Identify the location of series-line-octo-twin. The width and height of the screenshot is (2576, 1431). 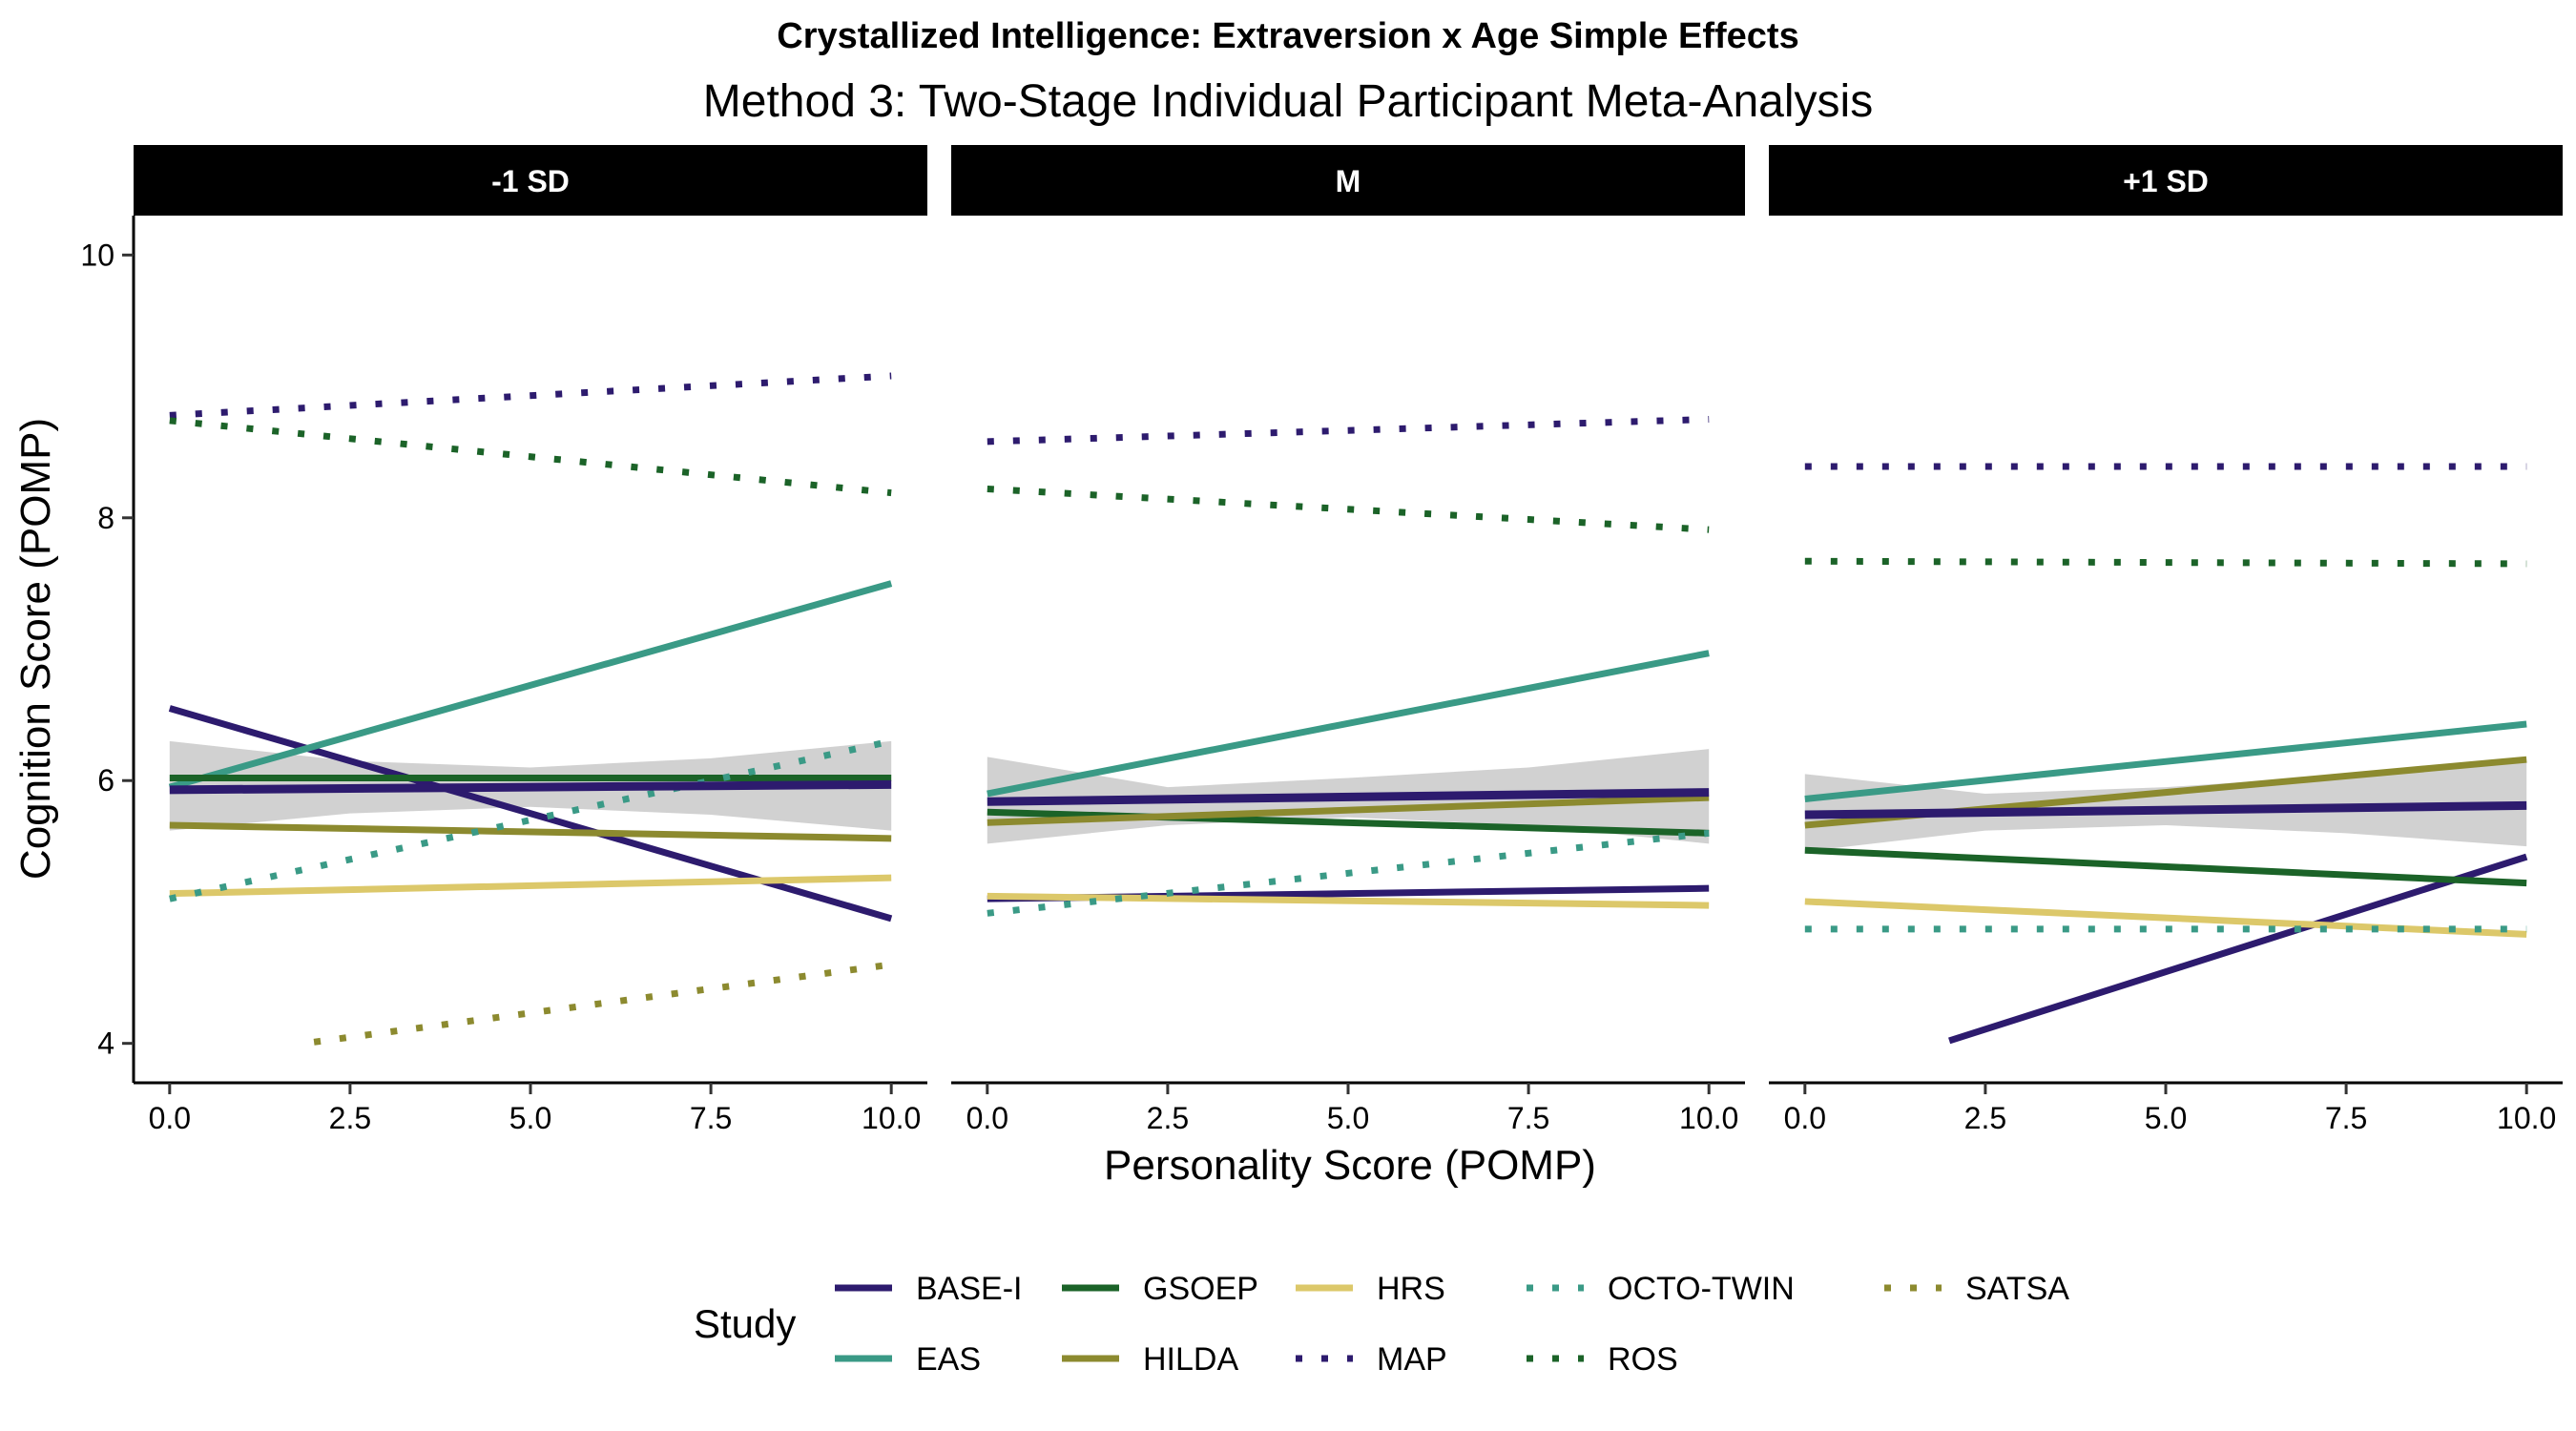
(1348, 873).